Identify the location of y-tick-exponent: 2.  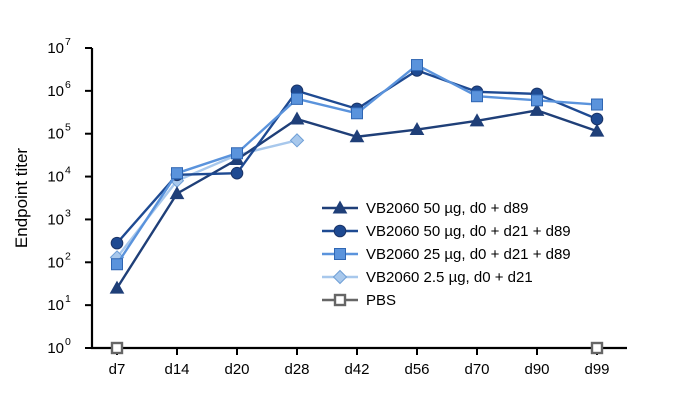
(68, 256).